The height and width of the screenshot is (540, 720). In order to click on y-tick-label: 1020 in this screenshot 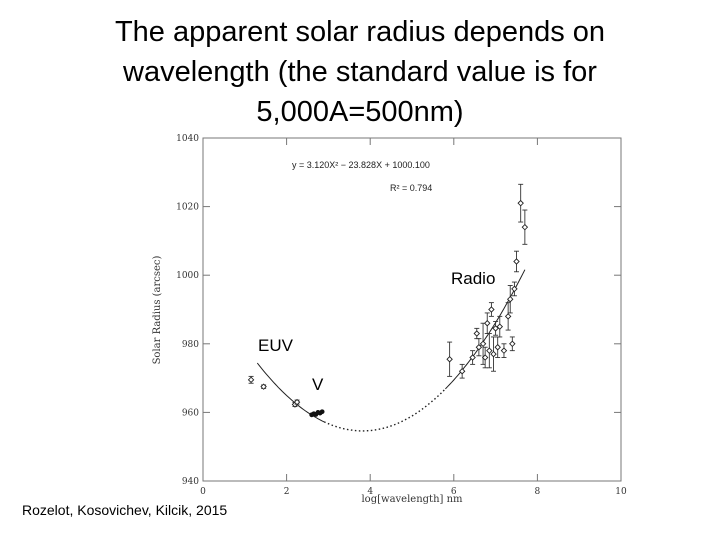, I will do `click(187, 208)`.